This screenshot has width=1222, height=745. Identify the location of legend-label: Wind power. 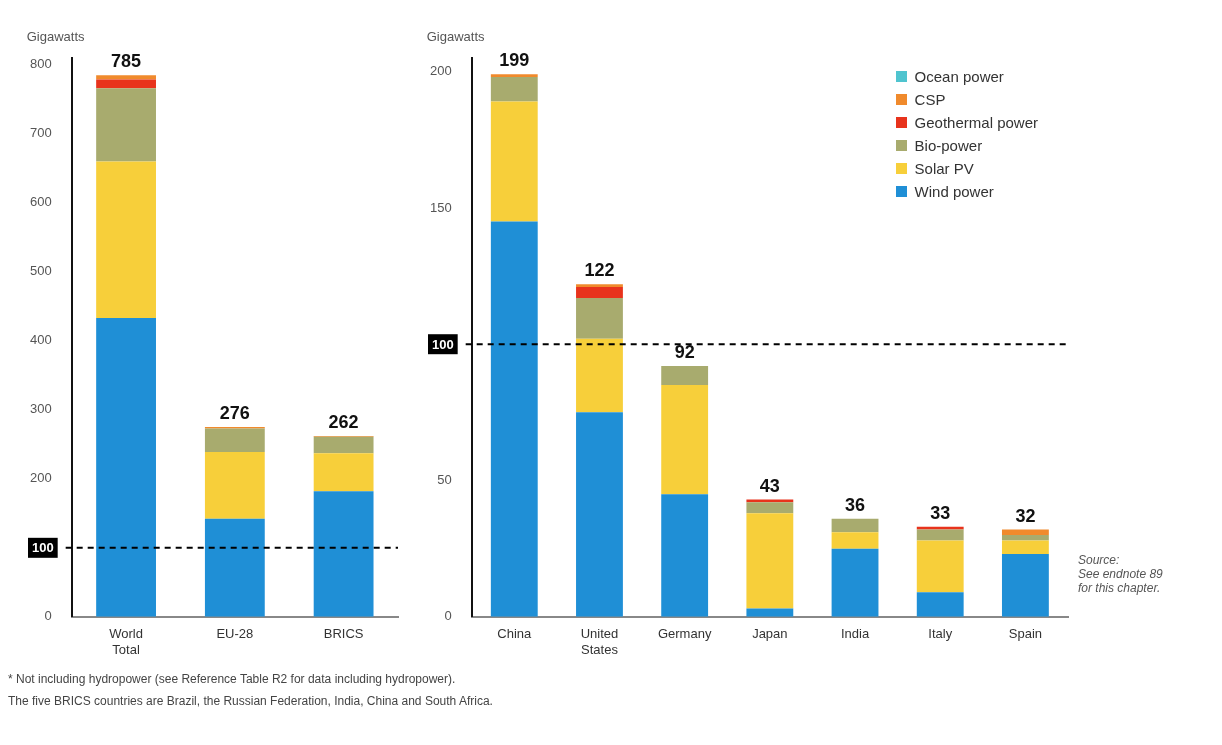
(954, 191).